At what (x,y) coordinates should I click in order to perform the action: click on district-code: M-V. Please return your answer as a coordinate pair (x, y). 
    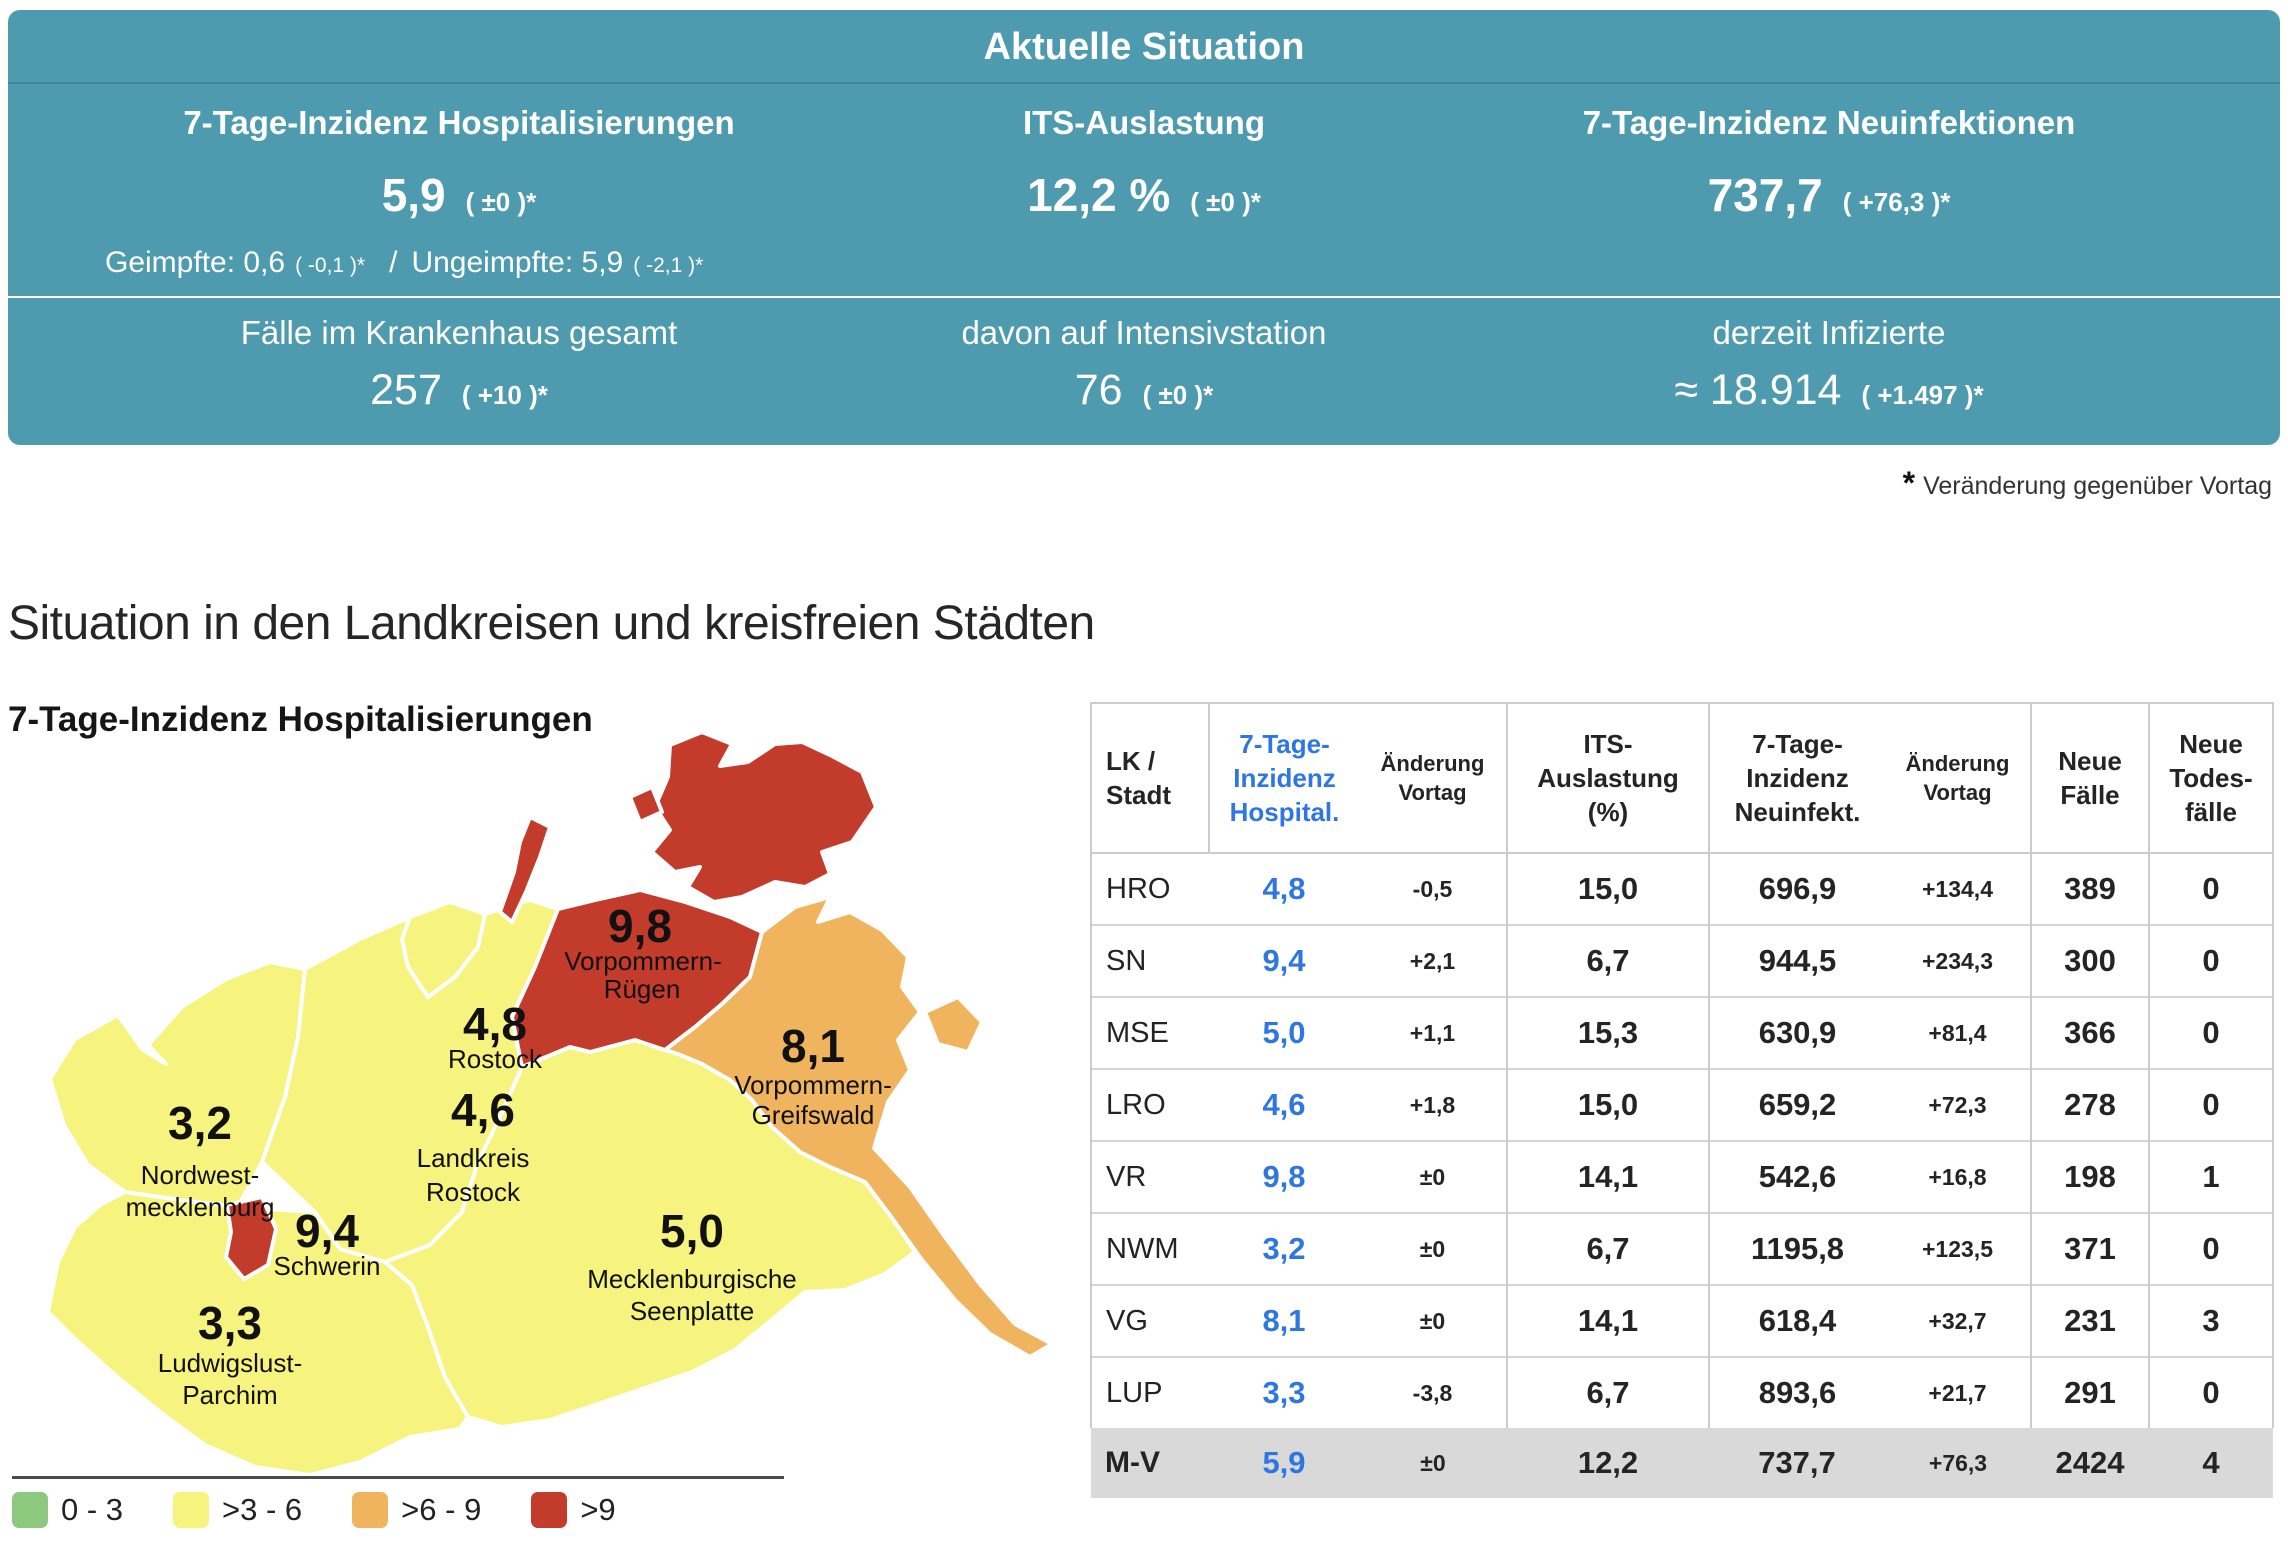
    Looking at the image, I should click on (1150, 1463).